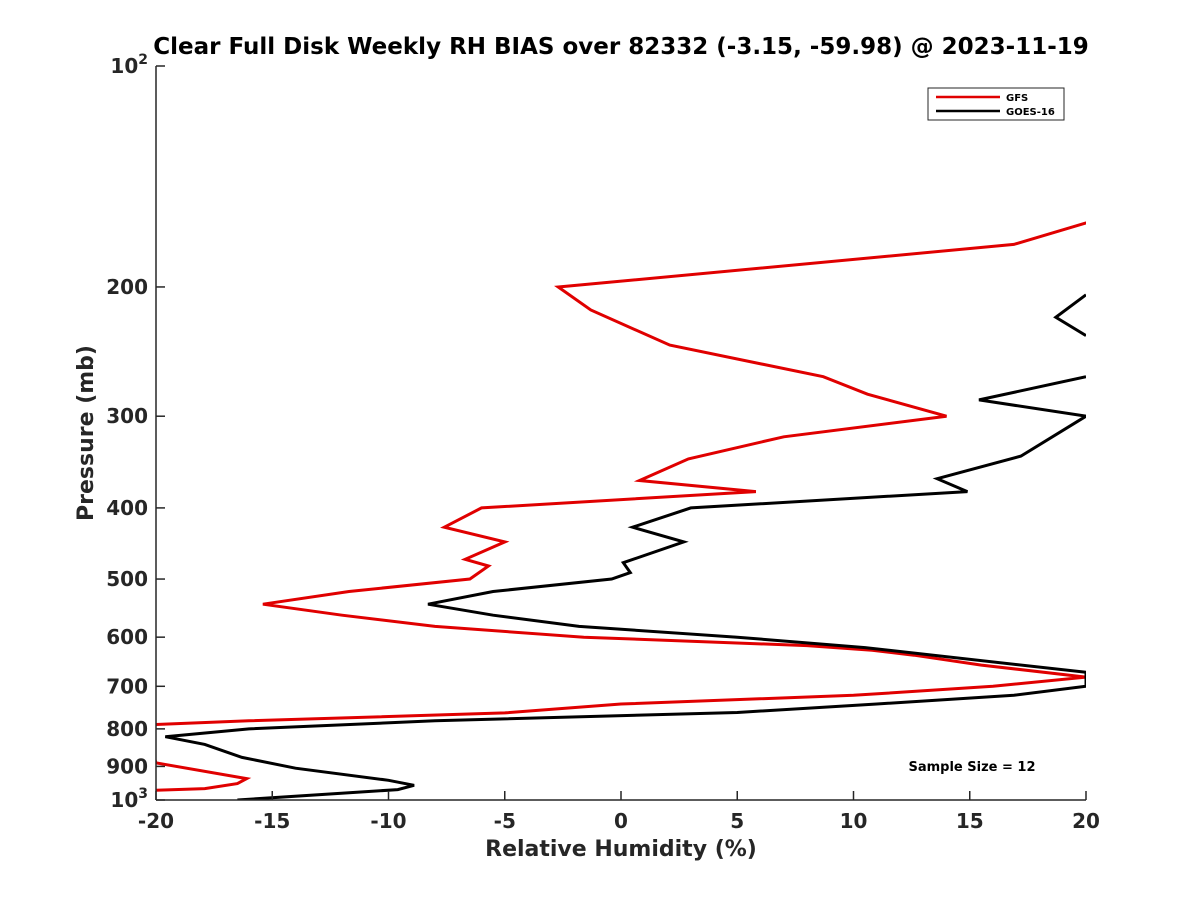  What do you see at coordinates (156, 821) in the screenshot?
I see `x-tick-label: -20` at bounding box center [156, 821].